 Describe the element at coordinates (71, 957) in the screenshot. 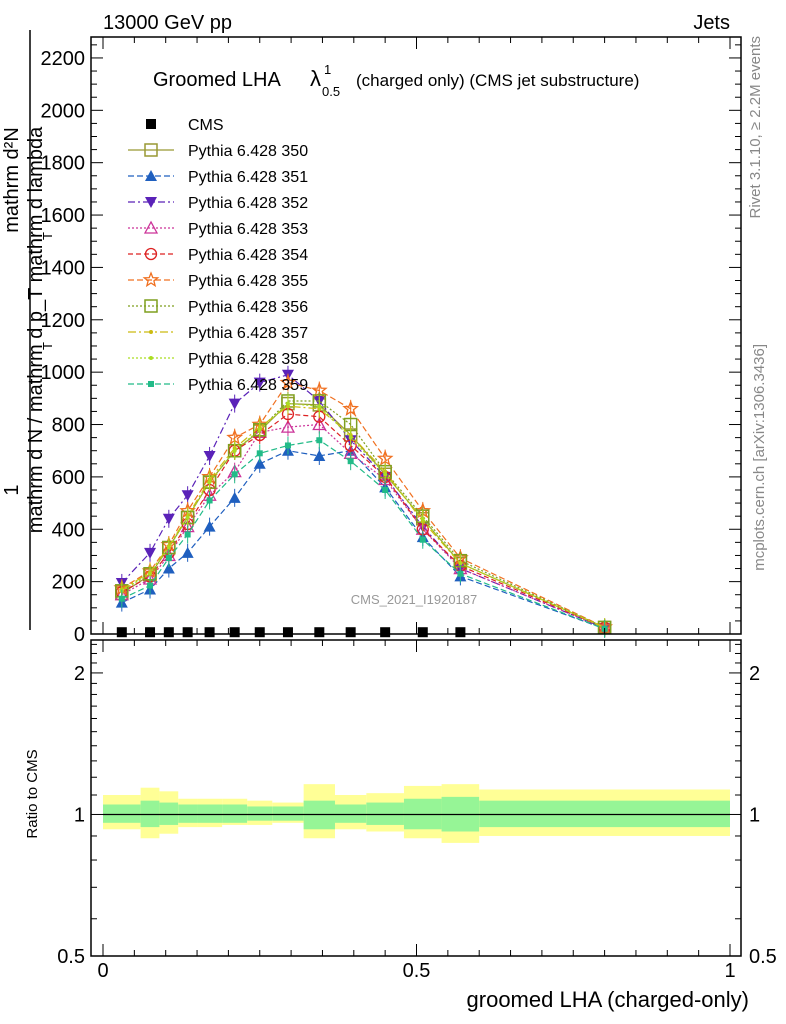

I see `ratio-tick-label: 0.5` at that location.